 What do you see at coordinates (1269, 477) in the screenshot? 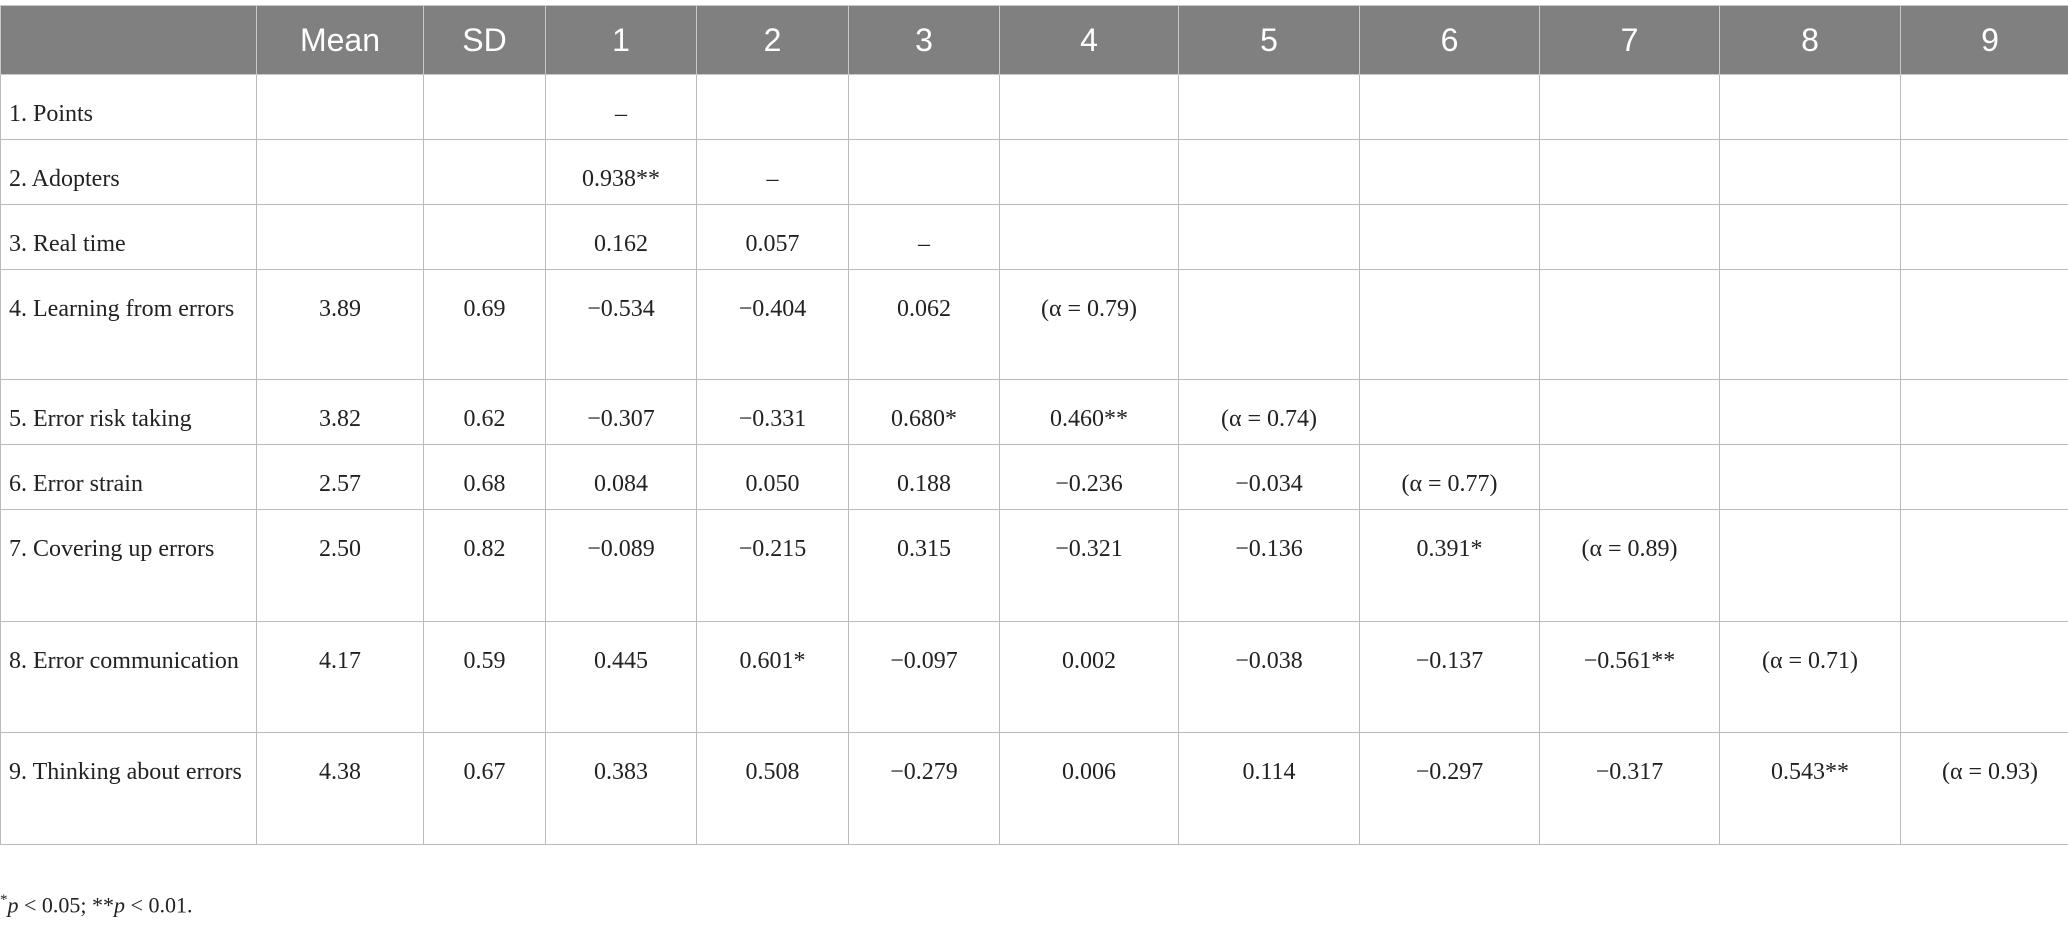
I see `cell: −0.034` at bounding box center [1269, 477].